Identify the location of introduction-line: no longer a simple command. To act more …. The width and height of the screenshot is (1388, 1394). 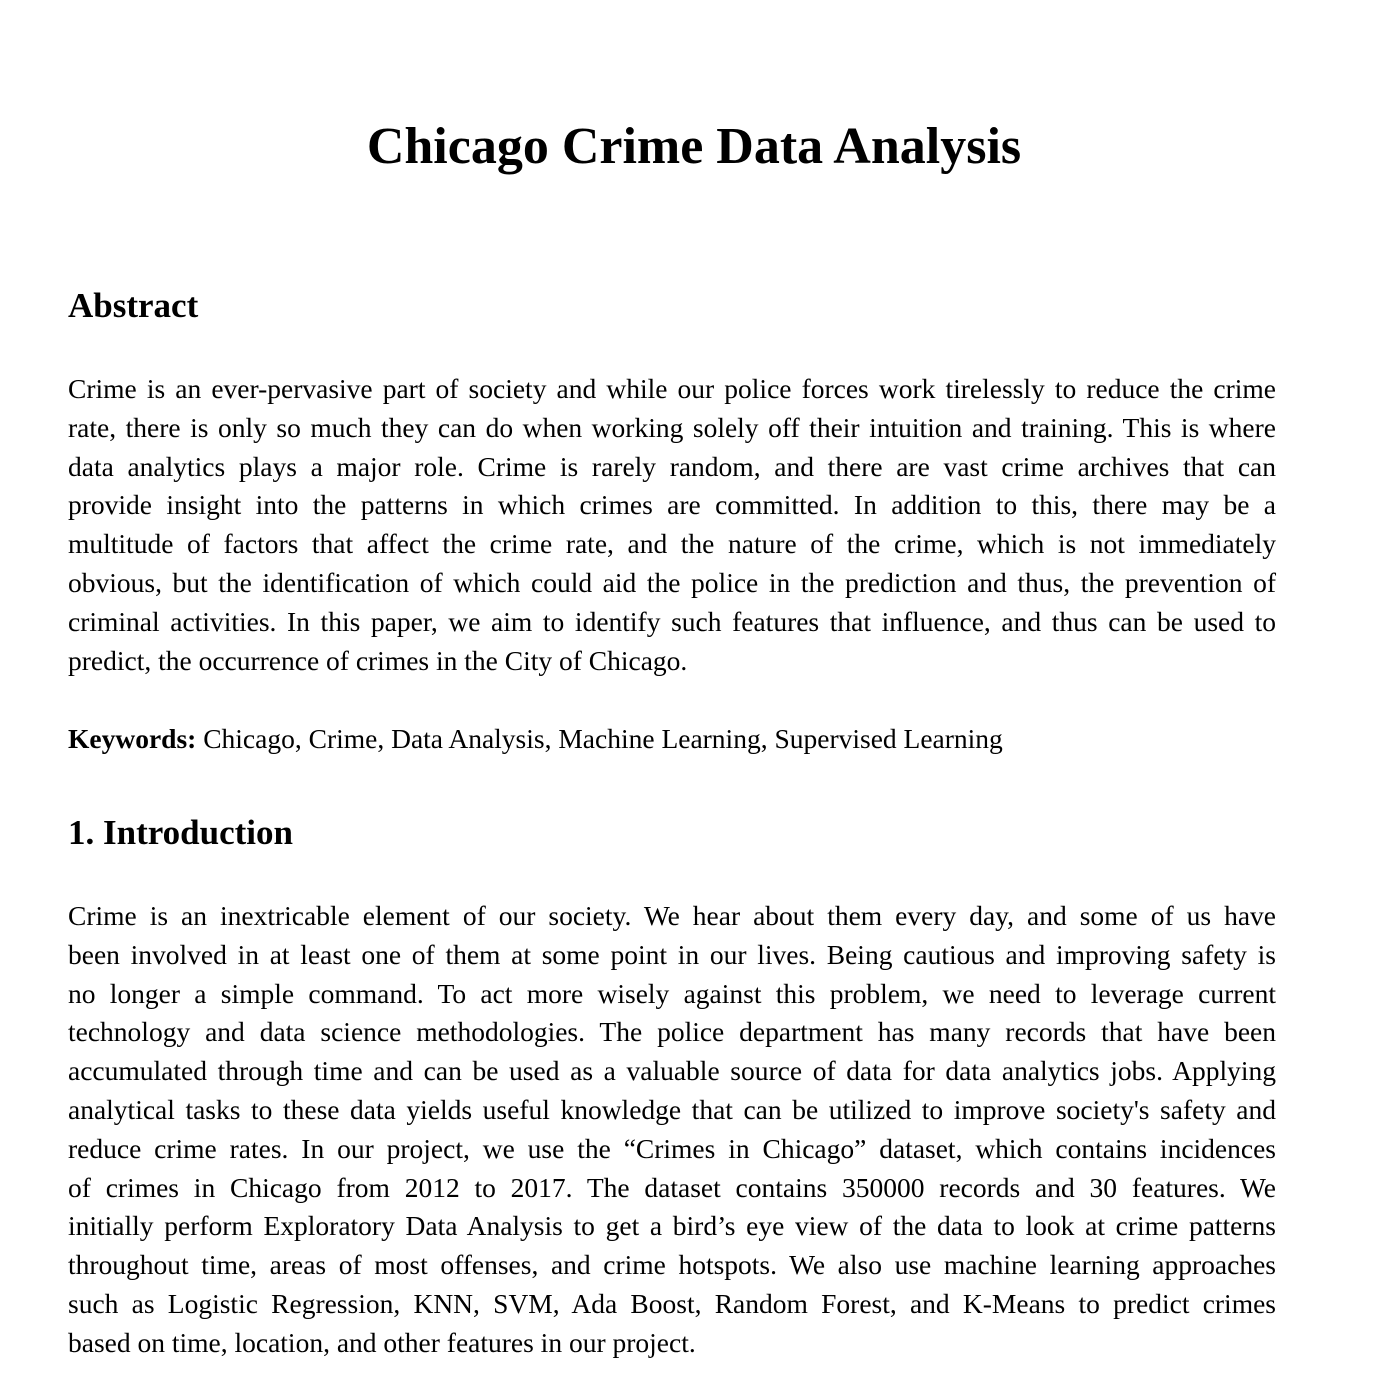
(672, 993).